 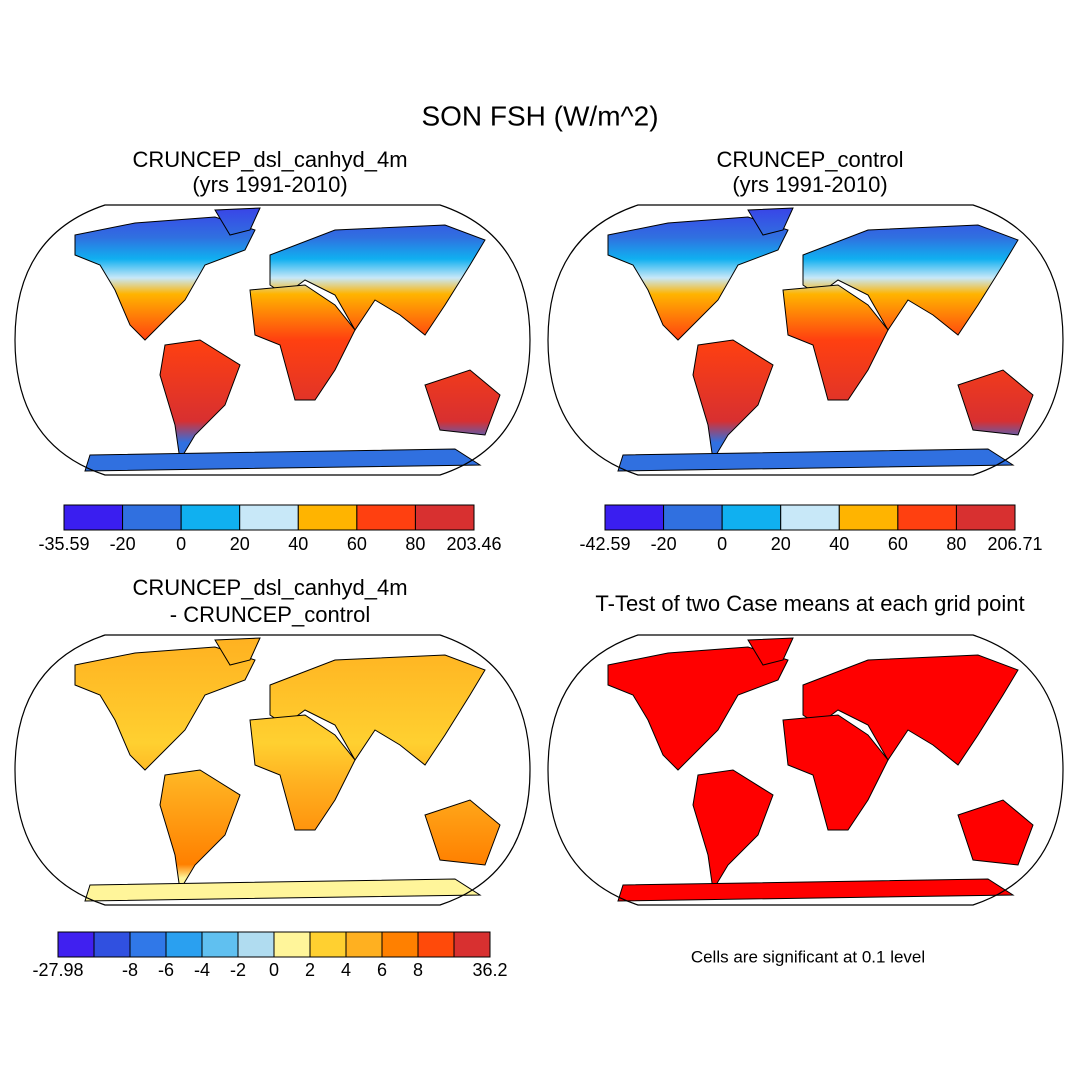 I want to click on colorbar-label: -27.98, so click(x=57, y=970).